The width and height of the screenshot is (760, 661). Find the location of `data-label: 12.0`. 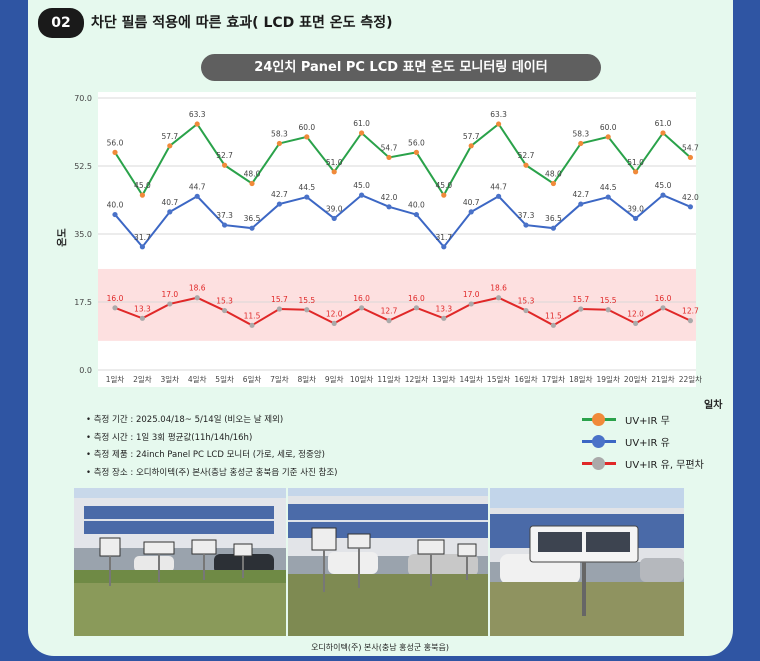

data-label: 12.0 is located at coordinates (334, 313).